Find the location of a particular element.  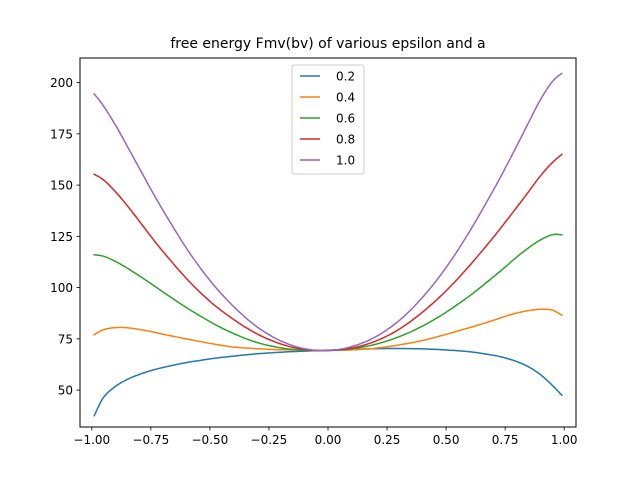

y-tick-label: 150 is located at coordinates (61, 186).